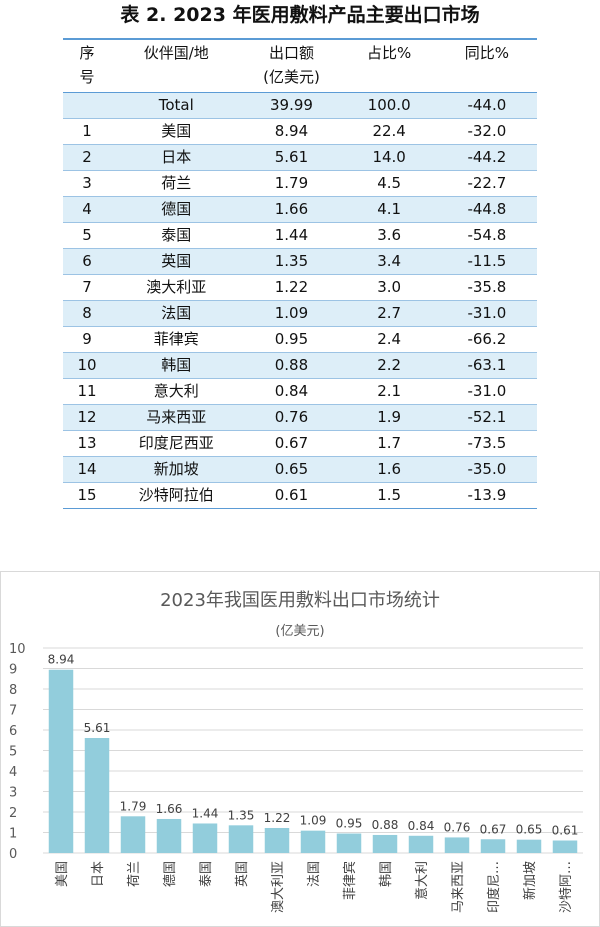 Image resolution: width=600 pixels, height=927 pixels. Describe the element at coordinates (13, 854) in the screenshot. I see `y-tick-label: 0` at that location.